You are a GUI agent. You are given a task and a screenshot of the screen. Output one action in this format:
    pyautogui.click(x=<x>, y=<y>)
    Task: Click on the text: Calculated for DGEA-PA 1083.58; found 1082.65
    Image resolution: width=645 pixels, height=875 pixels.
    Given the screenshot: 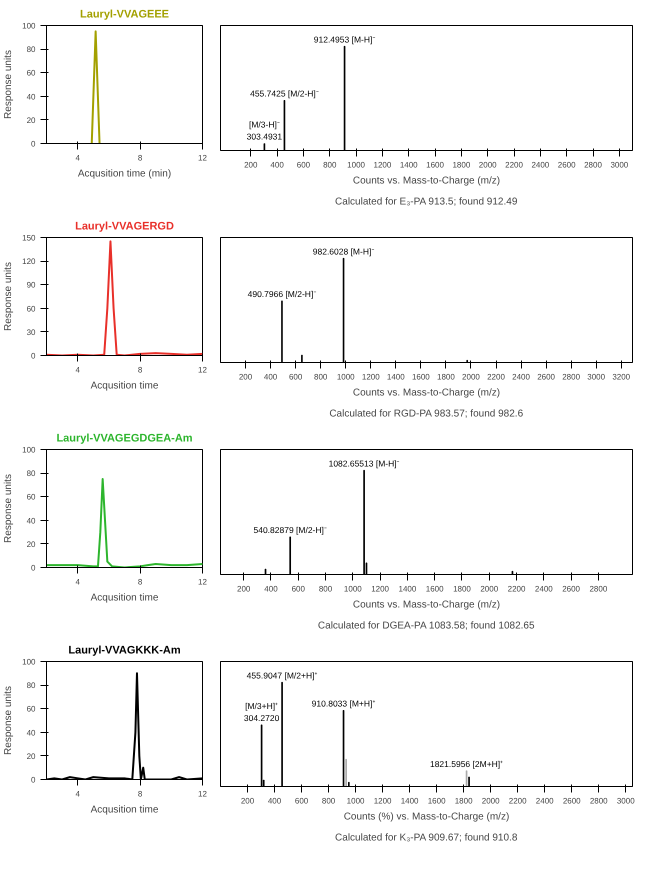 What is the action you would take?
    pyautogui.click(x=426, y=626)
    